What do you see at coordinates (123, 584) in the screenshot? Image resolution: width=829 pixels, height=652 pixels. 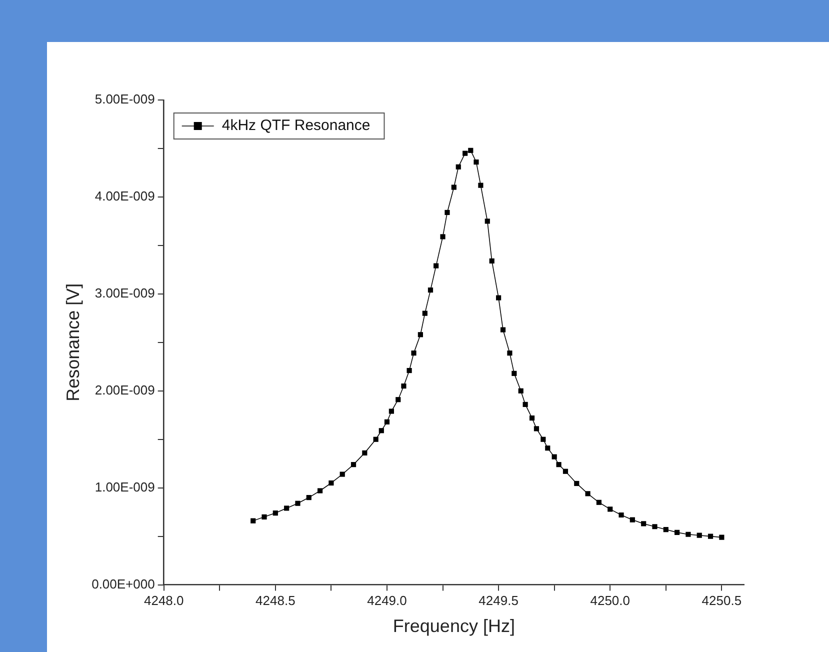 I see `y-tick-label: 0.00E+000` at bounding box center [123, 584].